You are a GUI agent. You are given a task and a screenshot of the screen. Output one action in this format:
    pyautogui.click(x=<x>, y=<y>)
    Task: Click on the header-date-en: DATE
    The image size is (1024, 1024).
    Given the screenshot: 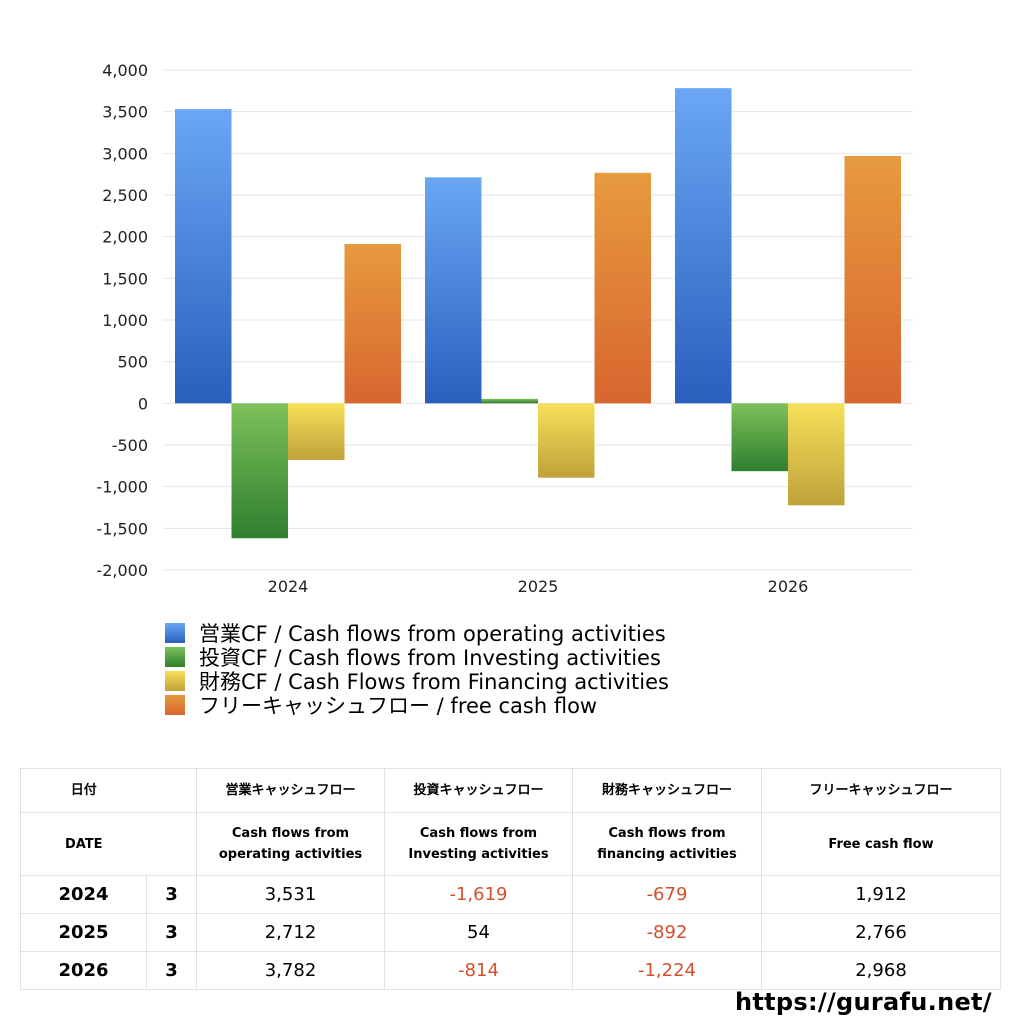 What is the action you would take?
    pyautogui.click(x=83, y=844)
    